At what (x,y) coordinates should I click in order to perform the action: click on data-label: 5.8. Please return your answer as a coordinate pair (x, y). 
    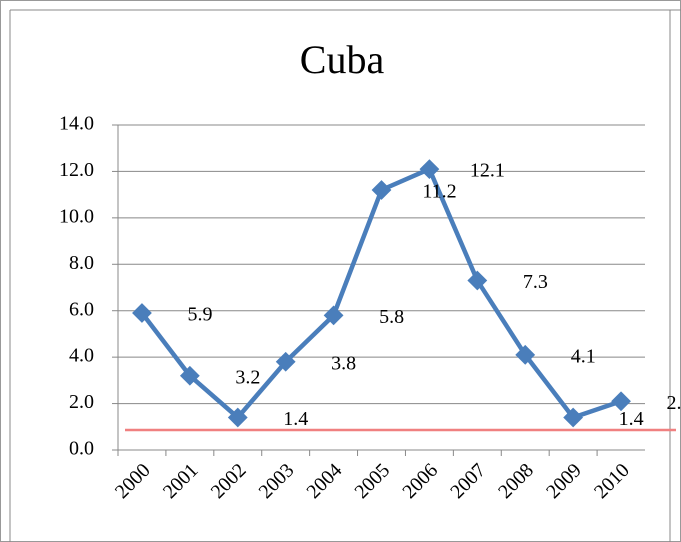
    Looking at the image, I should click on (391, 317).